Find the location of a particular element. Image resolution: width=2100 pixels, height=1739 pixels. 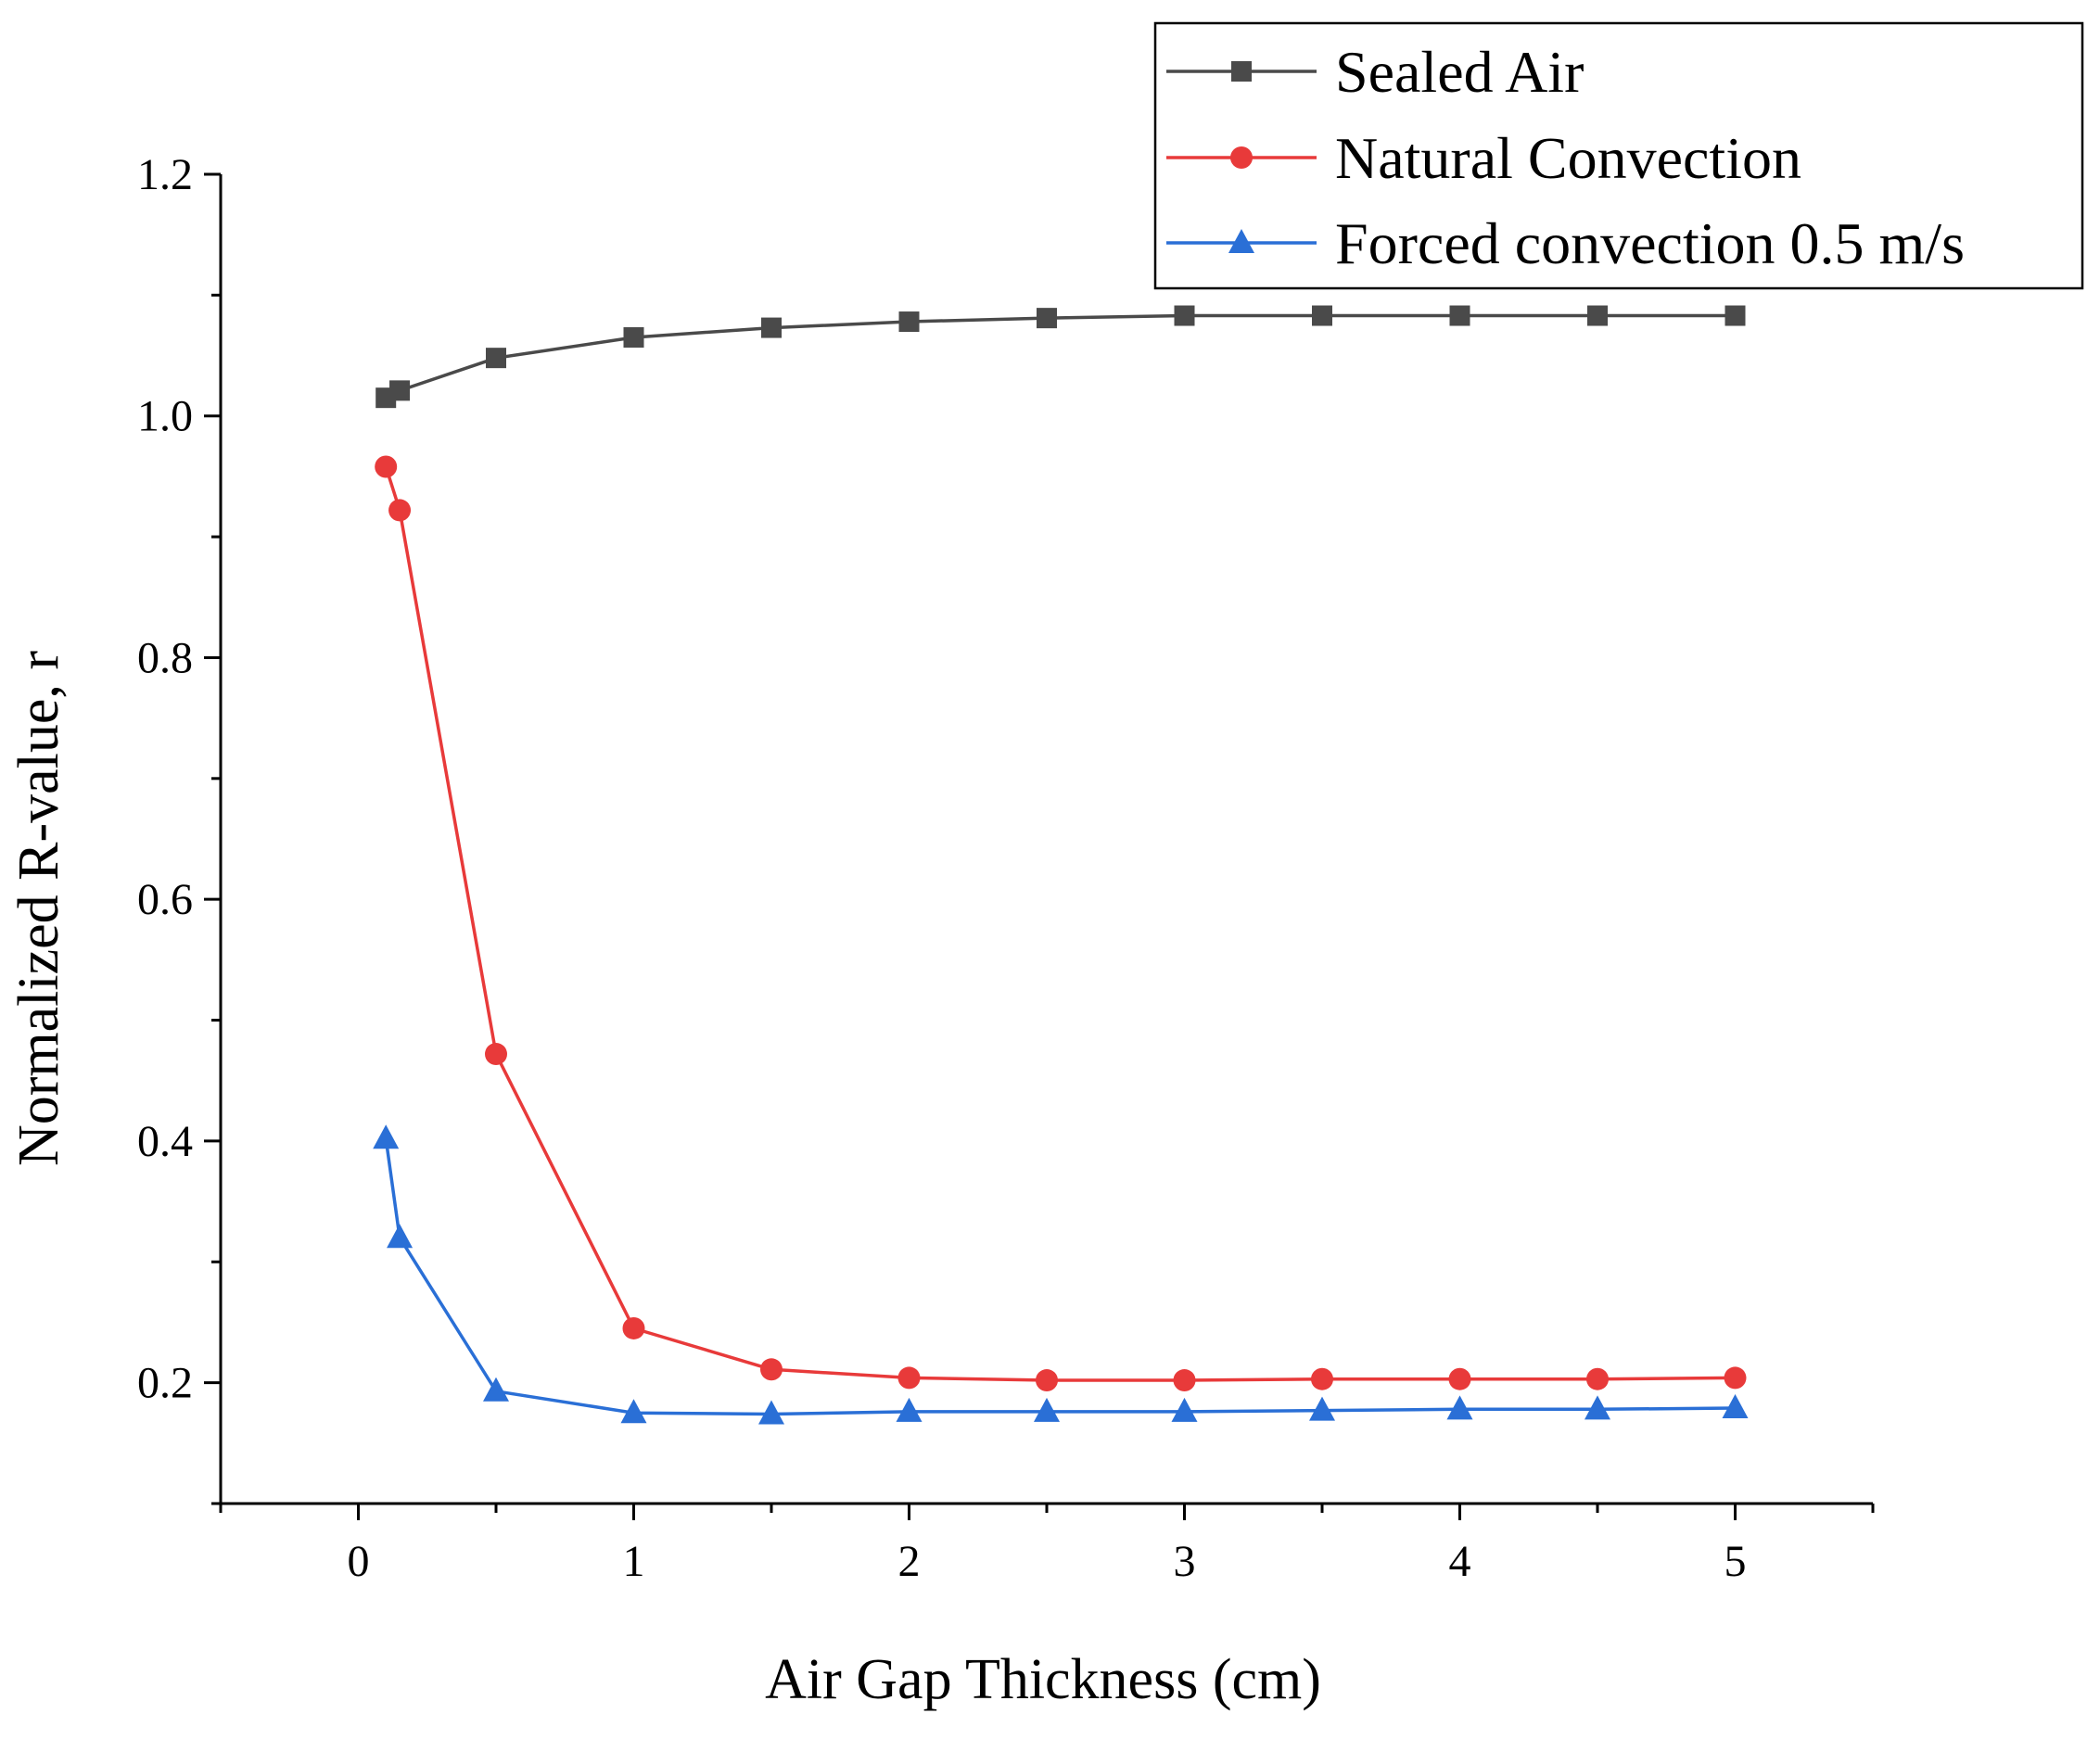

legend-item-1: Sealed Air is located at coordinates (1375, 72).